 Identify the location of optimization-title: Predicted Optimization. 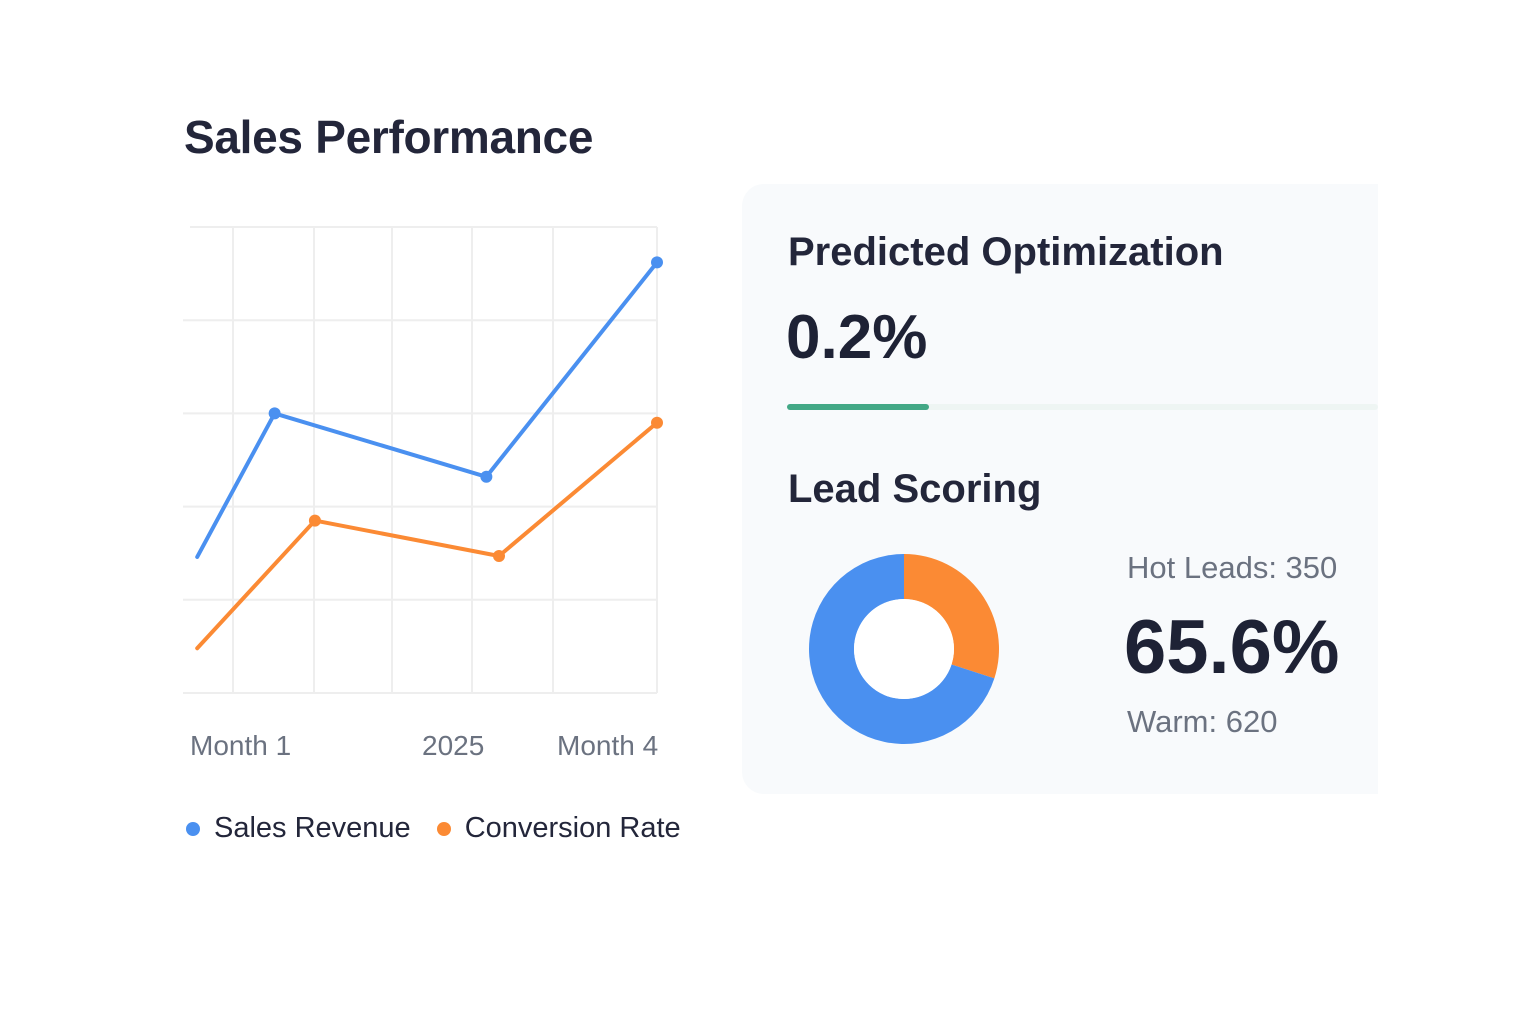
(1006, 252).